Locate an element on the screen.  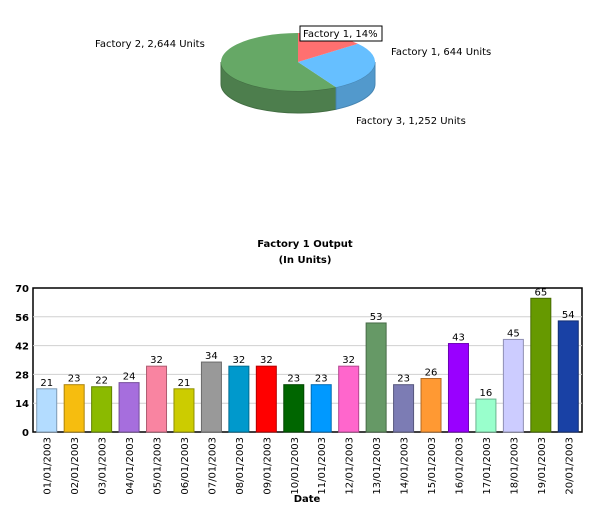
bar-value-label: 22 is located at coordinates (101, 381).